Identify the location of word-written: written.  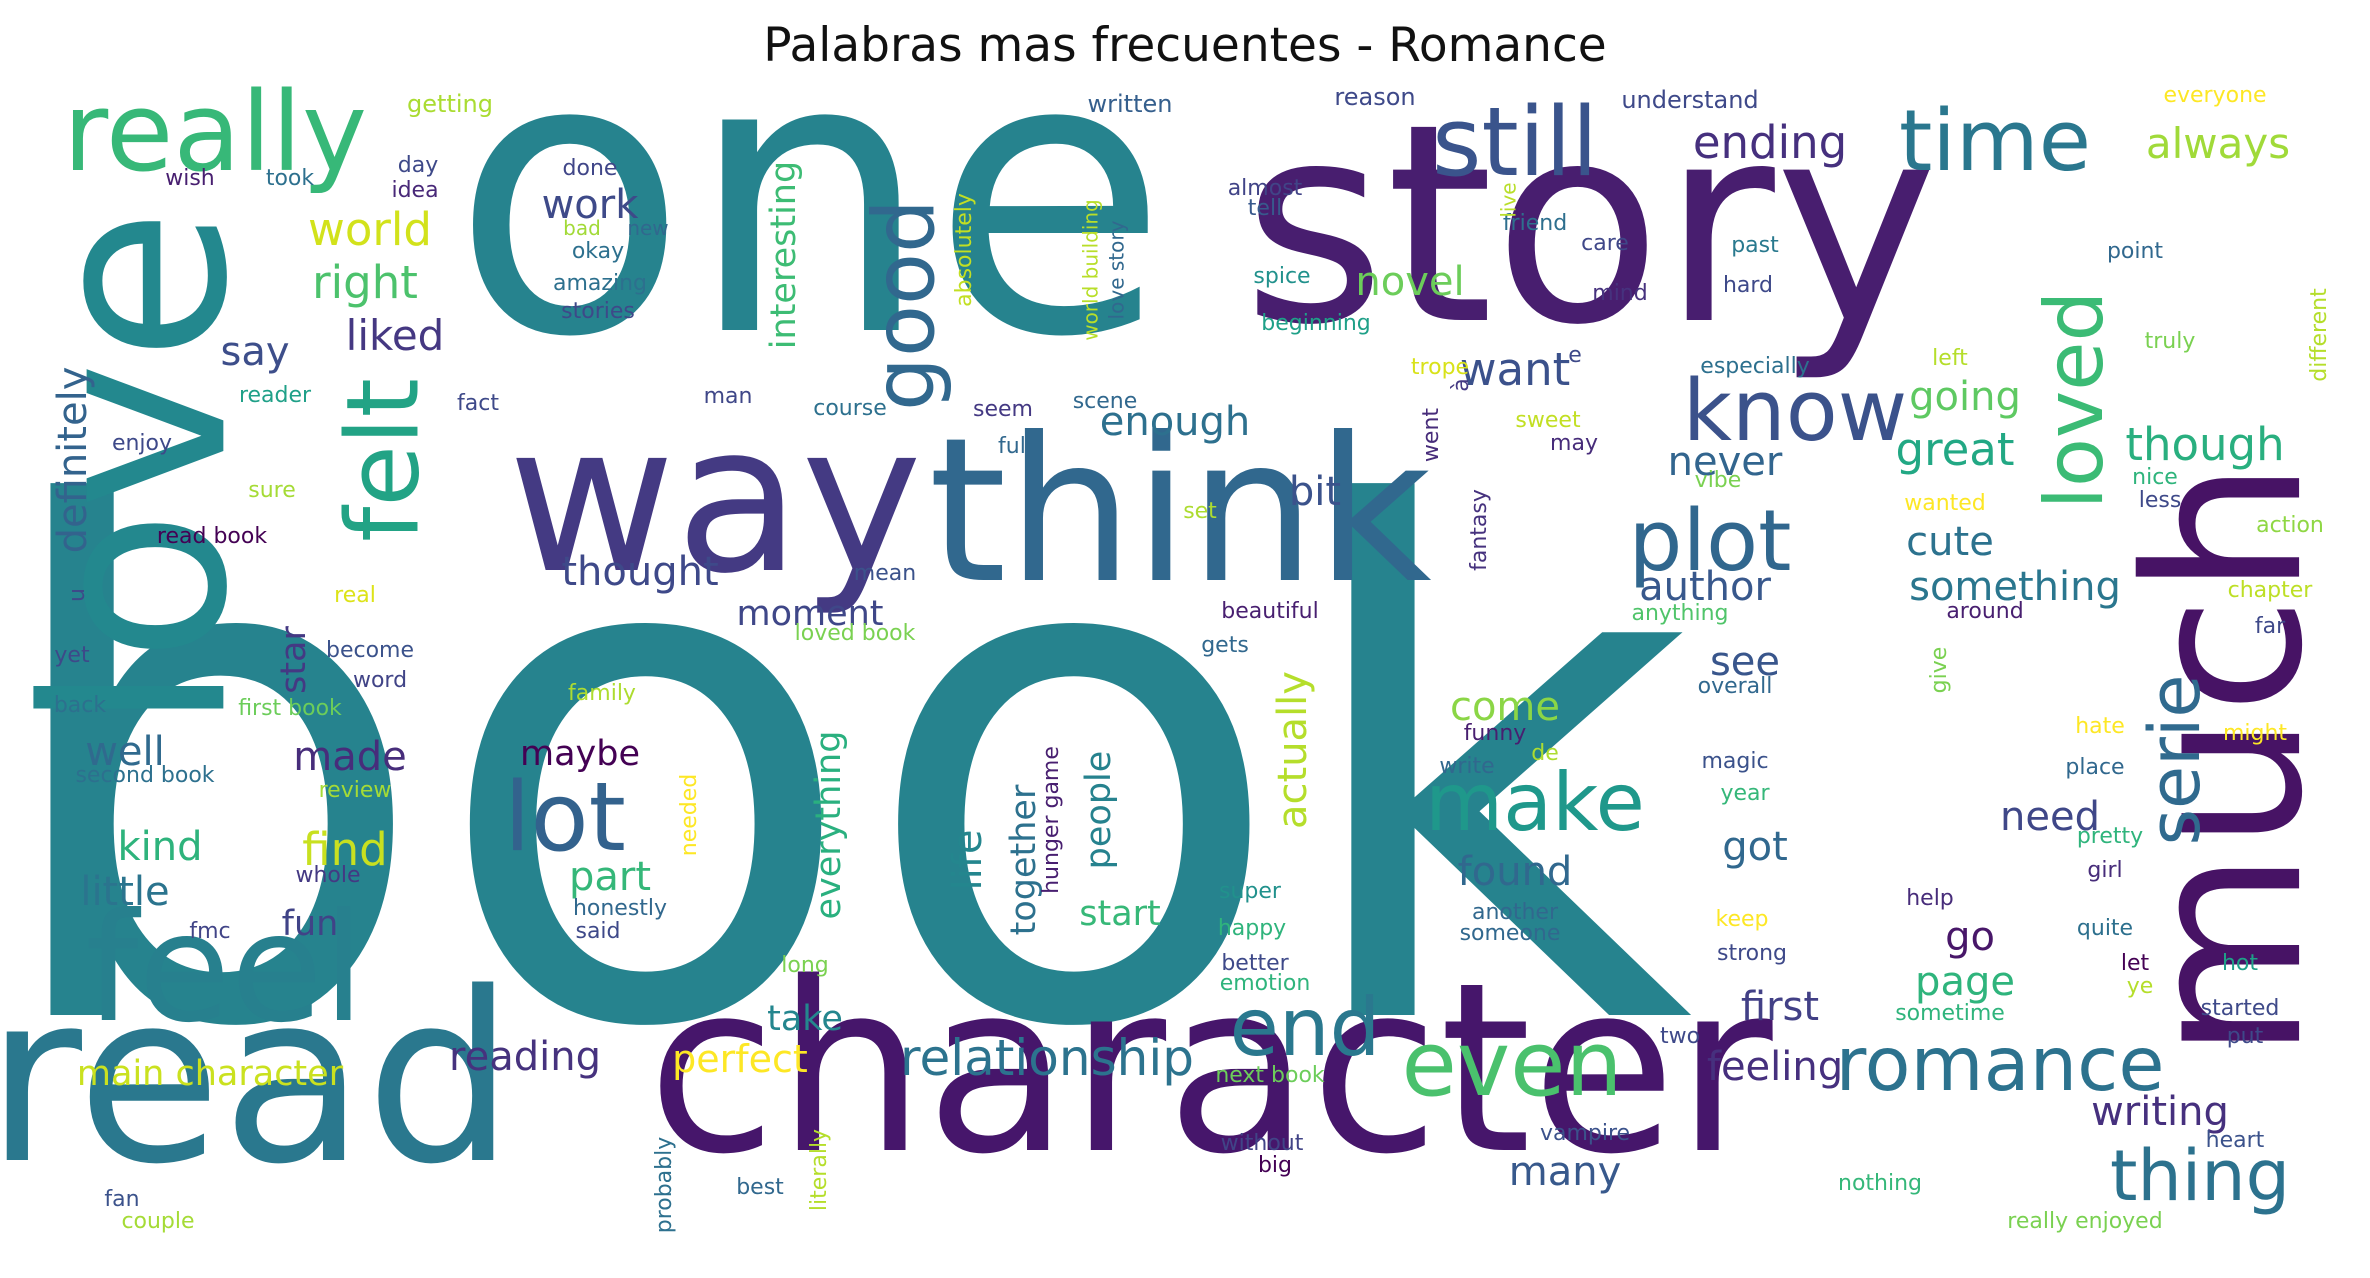
(1130, 104).